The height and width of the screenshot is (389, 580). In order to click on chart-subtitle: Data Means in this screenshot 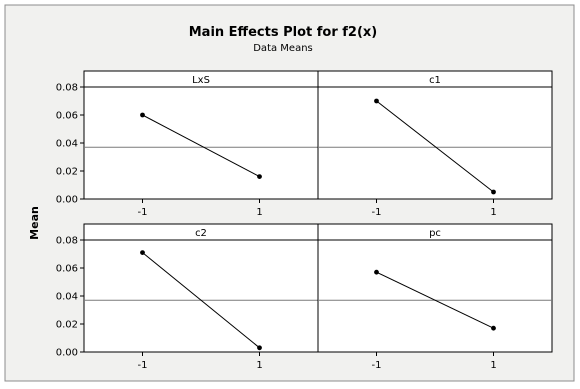, I will do `click(283, 48)`.